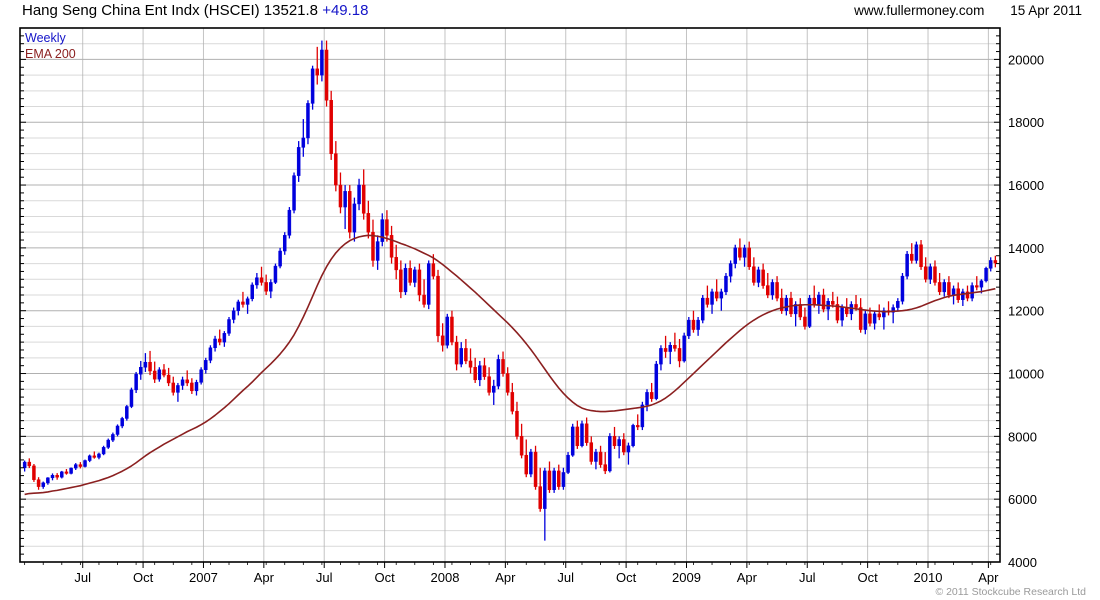 The height and width of the screenshot is (600, 1100). I want to click on y-axis-tick-label: 16000, so click(1026, 185).